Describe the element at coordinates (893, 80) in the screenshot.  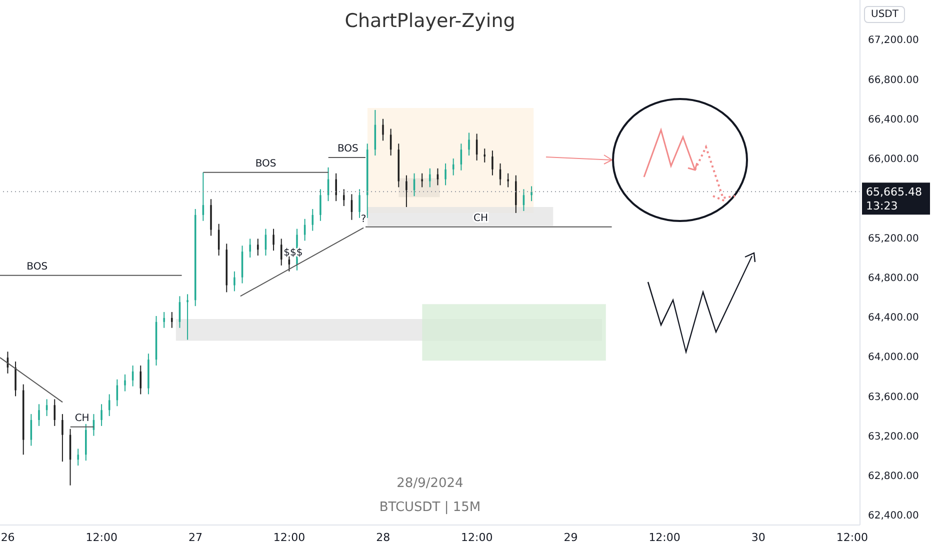
I see `y-tick-label: 66,800.00` at that location.